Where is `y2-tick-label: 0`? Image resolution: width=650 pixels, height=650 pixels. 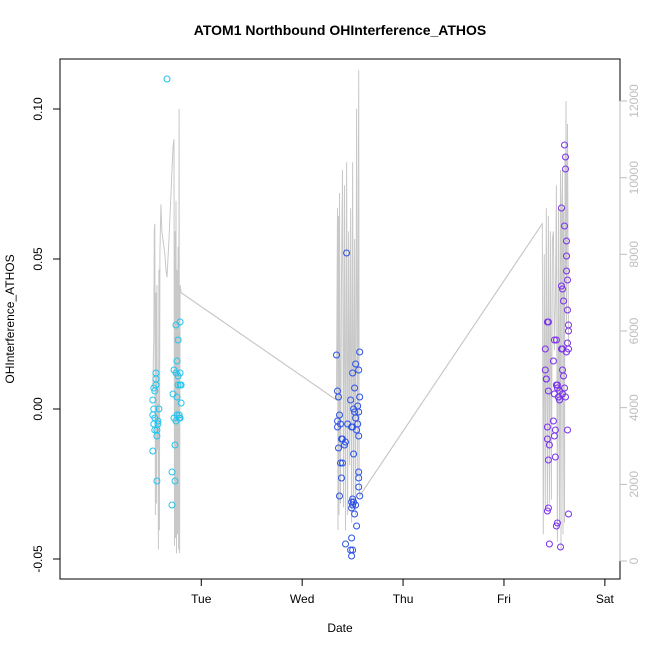 y2-tick-label: 0 is located at coordinates (634, 560).